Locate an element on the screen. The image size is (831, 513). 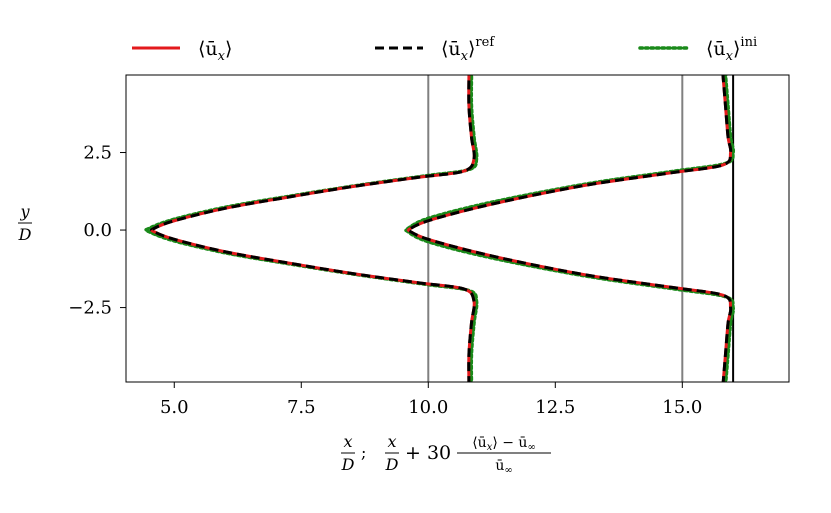
legend: ⟨ūx⟩ ⟨ūx⟩ref ⟨ūx⟩ini is located at coordinates (444, 49).